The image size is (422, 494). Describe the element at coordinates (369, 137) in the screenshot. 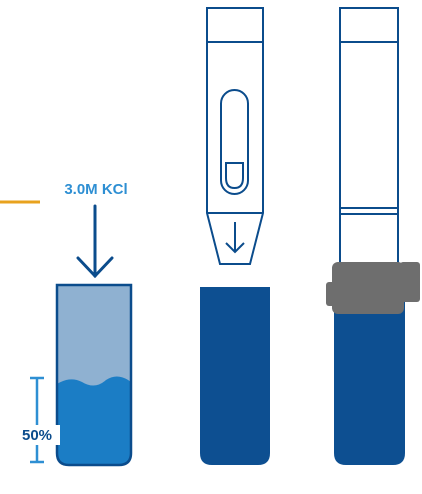

I see `electrode-body` at that location.